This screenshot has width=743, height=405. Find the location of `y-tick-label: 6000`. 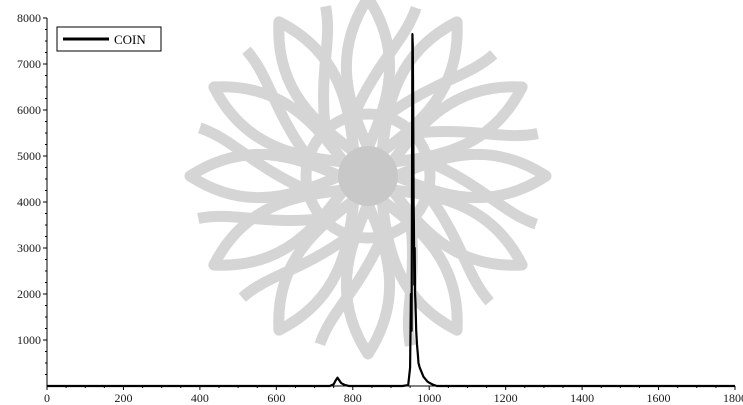

y-tick-label: 6000 is located at coordinates (29, 110).